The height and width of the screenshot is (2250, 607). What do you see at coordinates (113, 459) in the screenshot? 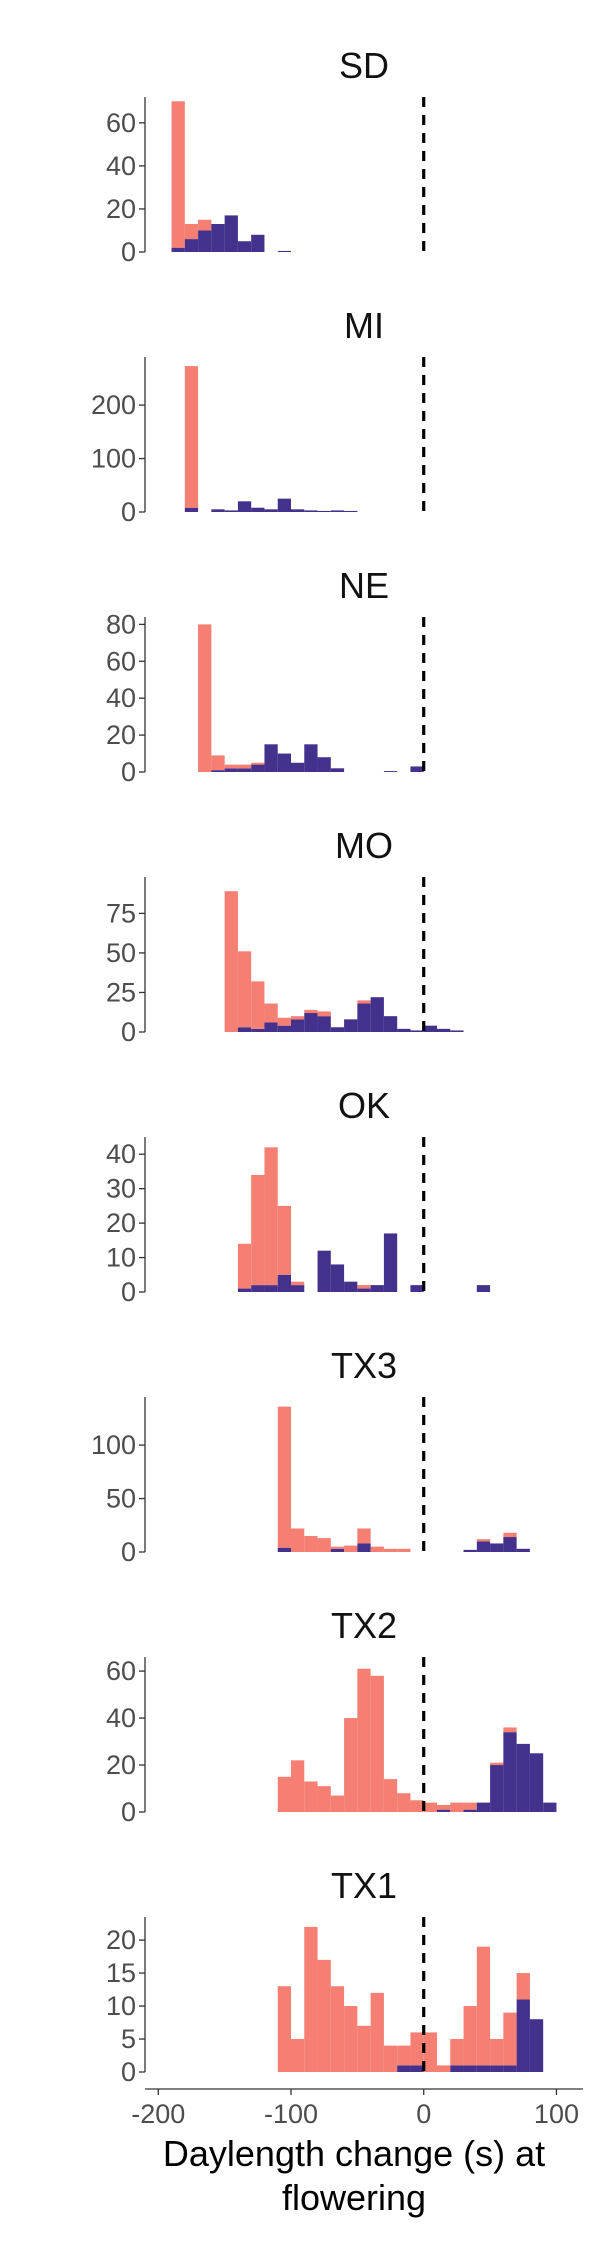
I see `y-tick-label: 100` at bounding box center [113, 459].